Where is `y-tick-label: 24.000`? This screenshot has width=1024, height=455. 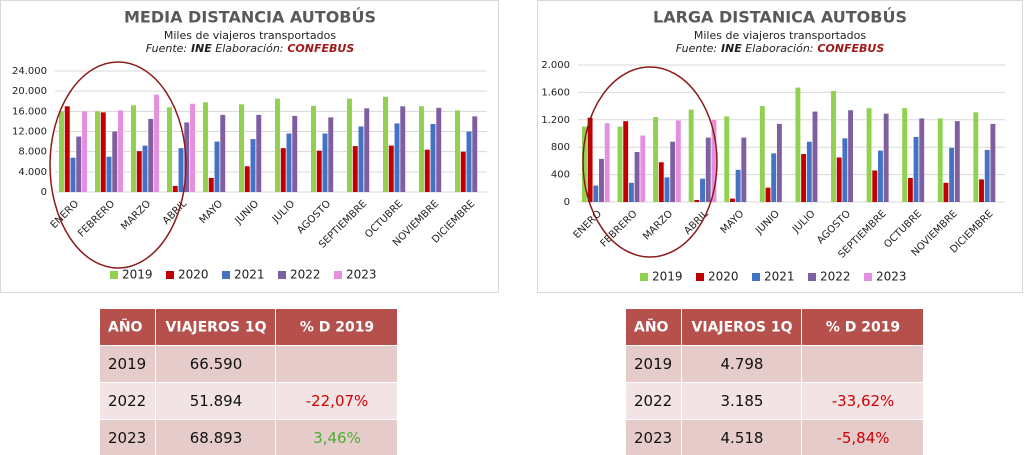 y-tick-label: 24.000 is located at coordinates (29, 71).